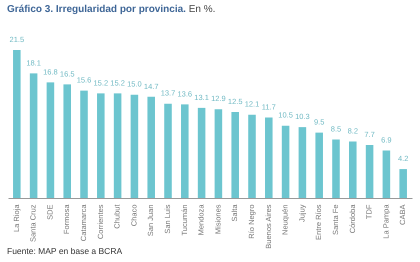 The height and width of the screenshot is (262, 420). Describe the element at coordinates (96, 9) in the screenshot. I see `chart-title: Gráfico 3. Irregularidad por provincia.` at that location.